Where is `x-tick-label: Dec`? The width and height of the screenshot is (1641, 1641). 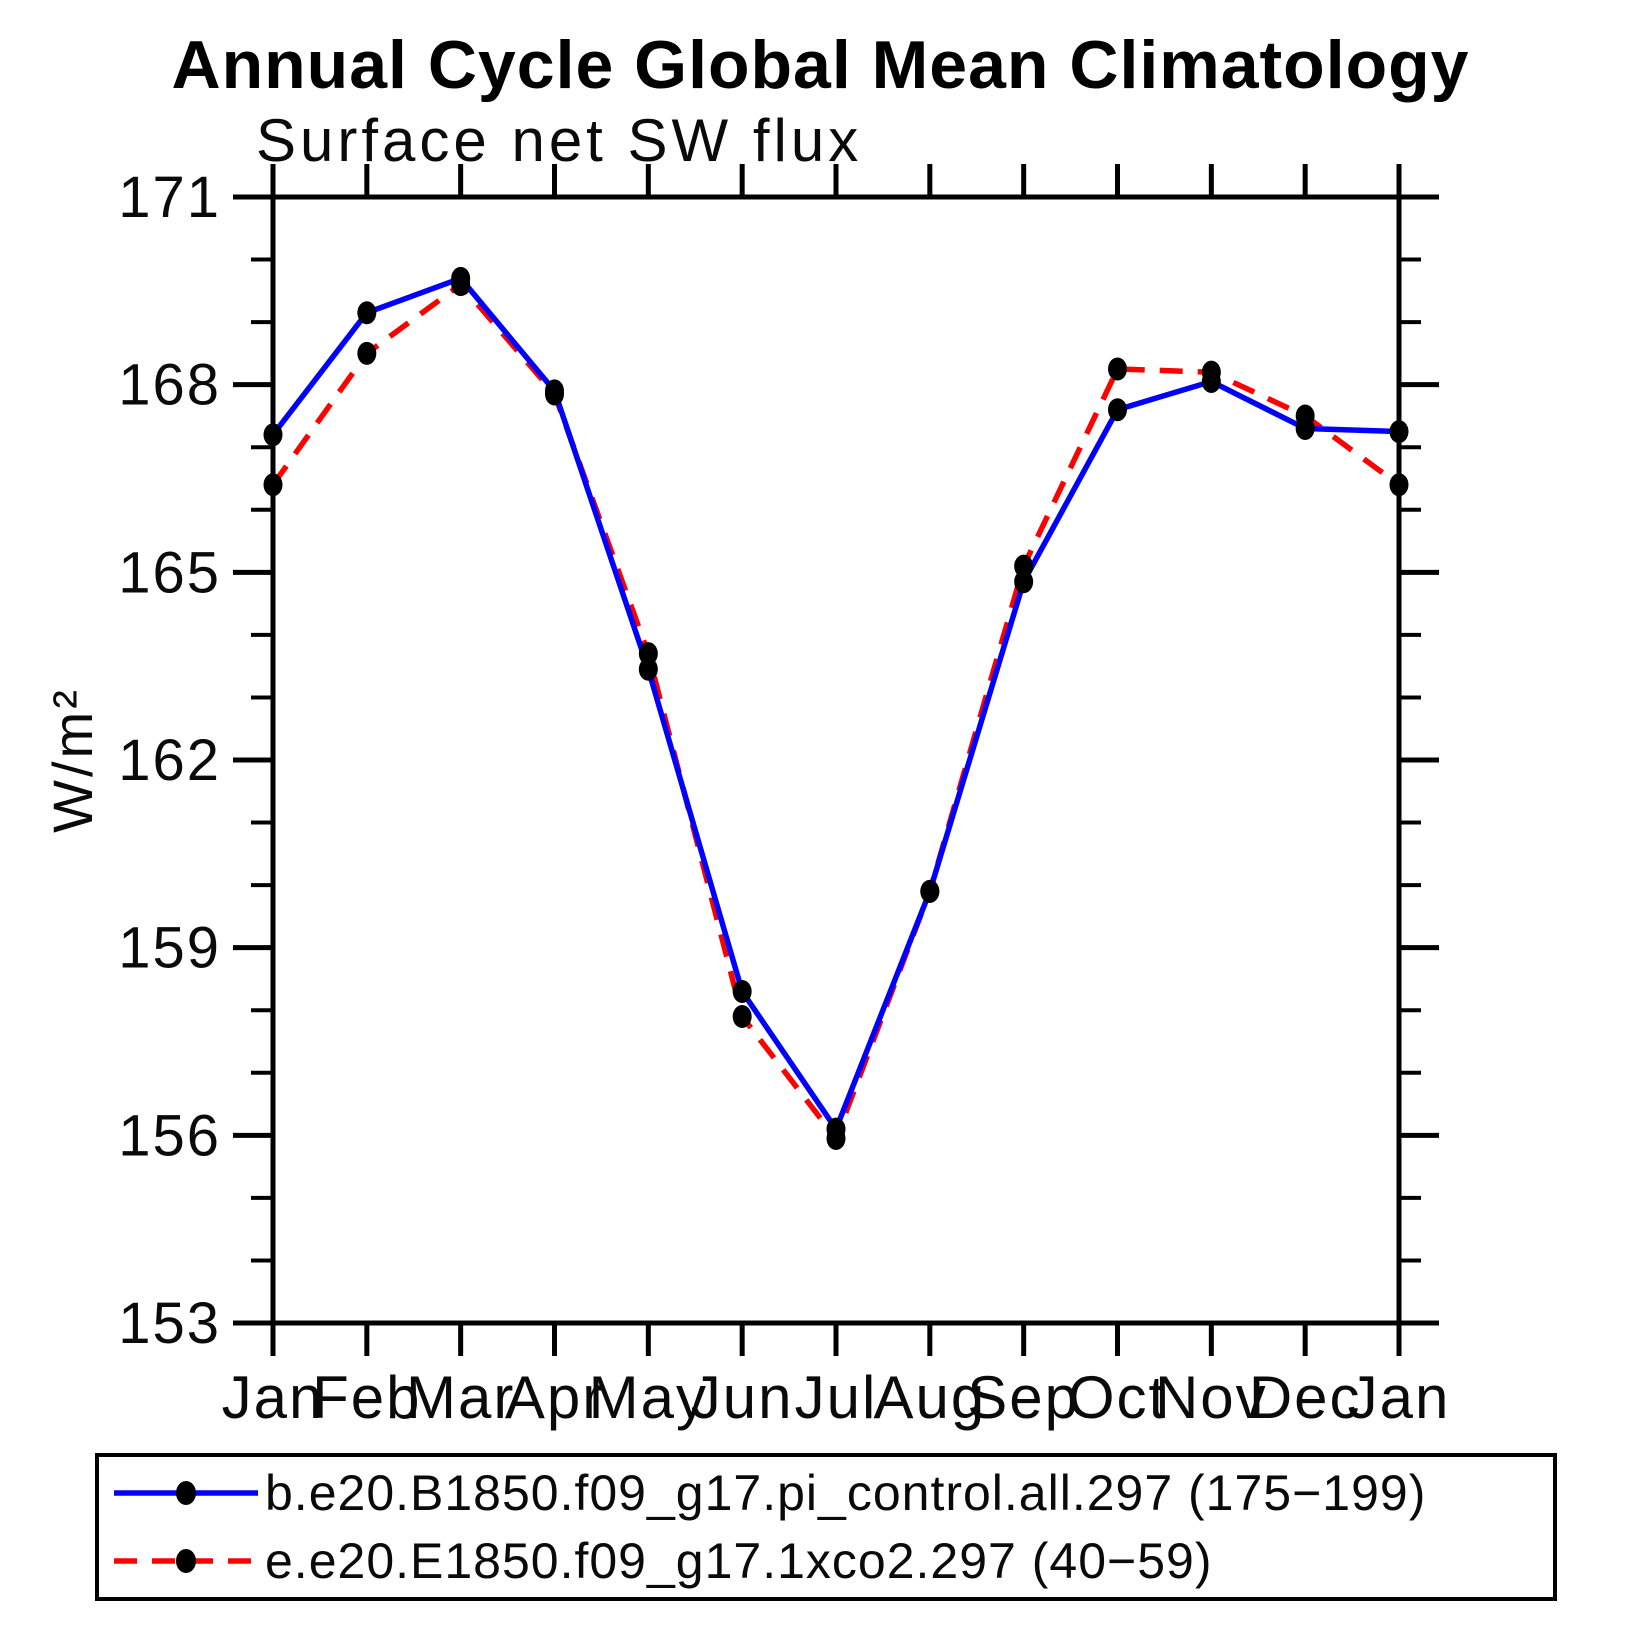
x-tick-label: Dec is located at coordinates (1305, 1397).